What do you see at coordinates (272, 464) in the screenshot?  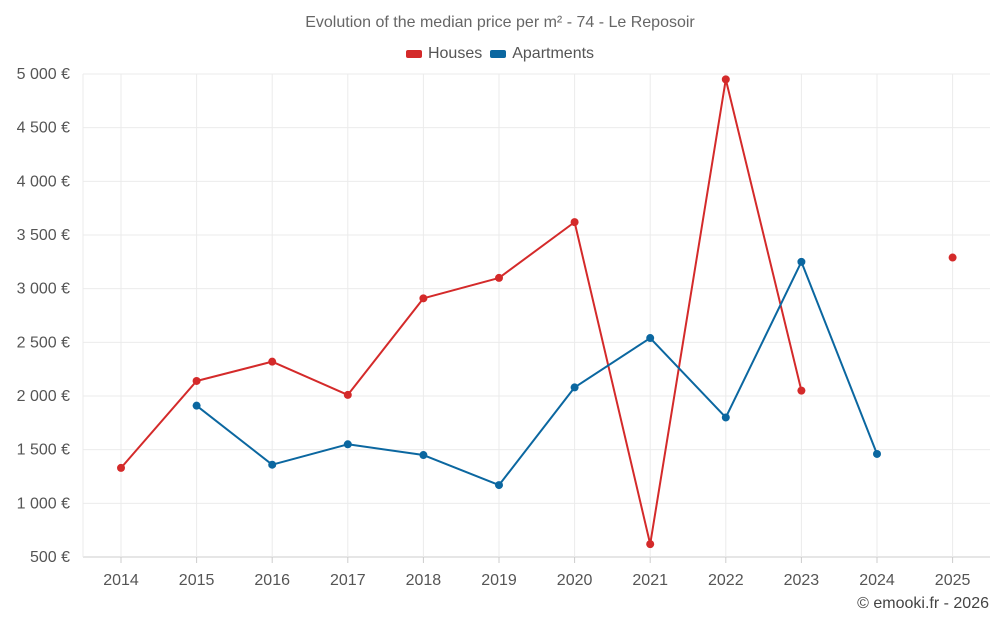 I see `data-point-apartments-2016` at bounding box center [272, 464].